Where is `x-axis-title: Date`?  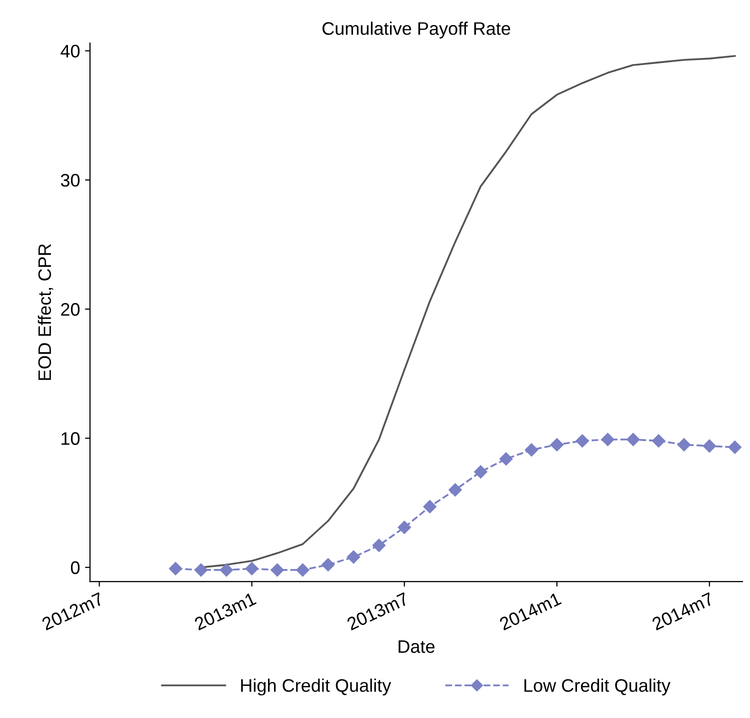
x-axis-title: Date is located at coordinates (416, 646).